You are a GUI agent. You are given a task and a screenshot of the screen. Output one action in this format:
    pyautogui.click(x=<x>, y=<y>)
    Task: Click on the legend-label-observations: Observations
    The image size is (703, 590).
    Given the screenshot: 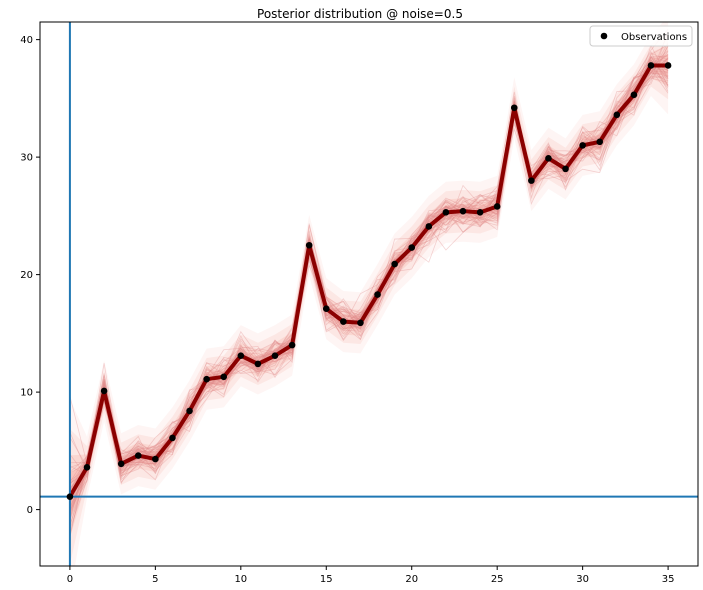 What is the action you would take?
    pyautogui.click(x=654, y=37)
    